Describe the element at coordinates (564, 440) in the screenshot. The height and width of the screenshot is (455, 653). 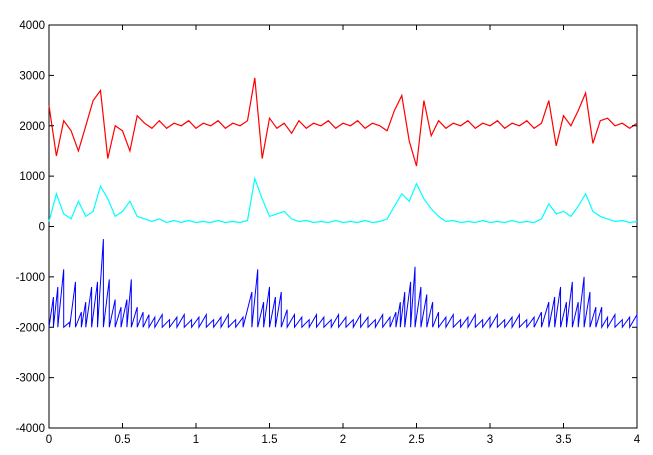
I see `x-tick-label: 3.5` at that location.